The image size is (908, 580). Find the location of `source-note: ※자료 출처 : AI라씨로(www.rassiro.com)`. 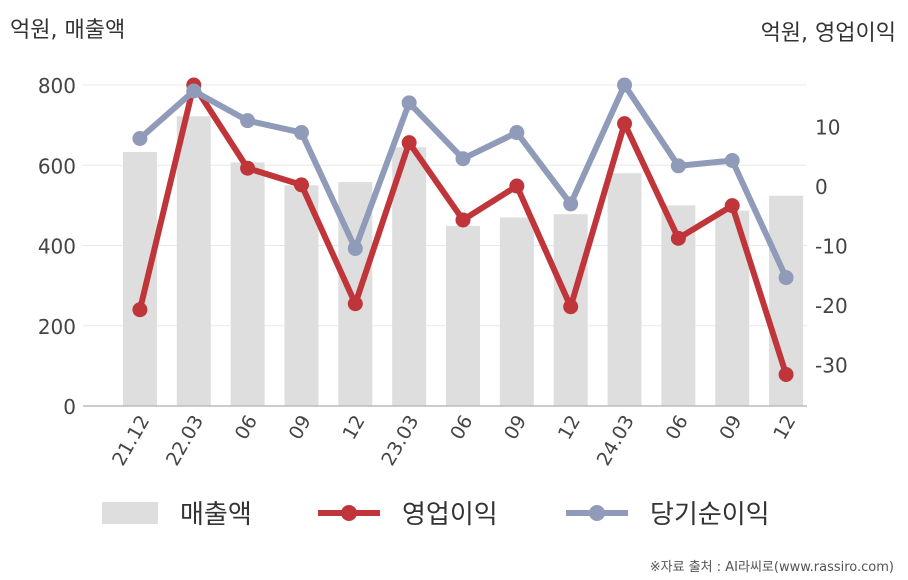

source-note: ※자료 출처 : AI라씨로(www.rassiro.com) is located at coordinates (772, 567).